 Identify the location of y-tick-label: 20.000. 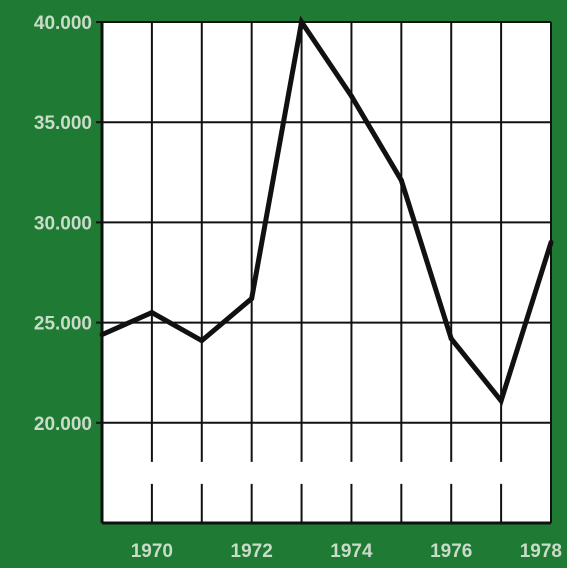
(63, 424).